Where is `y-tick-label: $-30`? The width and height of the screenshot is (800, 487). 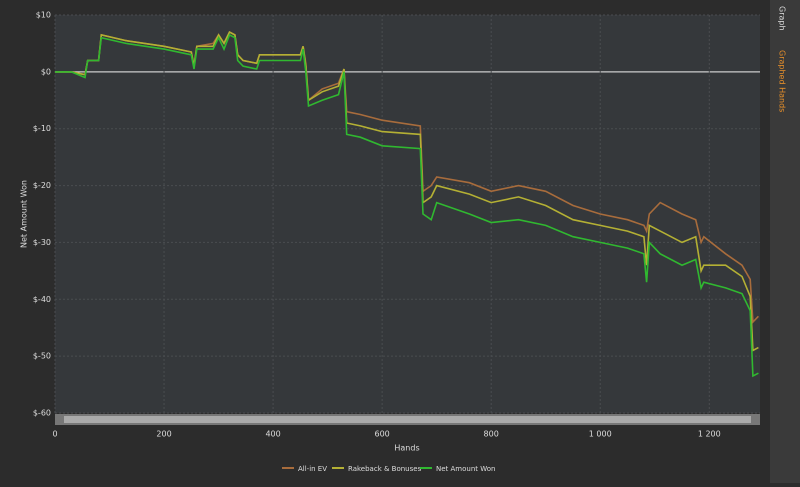
y-tick-label: $-30 is located at coordinates (42, 242).